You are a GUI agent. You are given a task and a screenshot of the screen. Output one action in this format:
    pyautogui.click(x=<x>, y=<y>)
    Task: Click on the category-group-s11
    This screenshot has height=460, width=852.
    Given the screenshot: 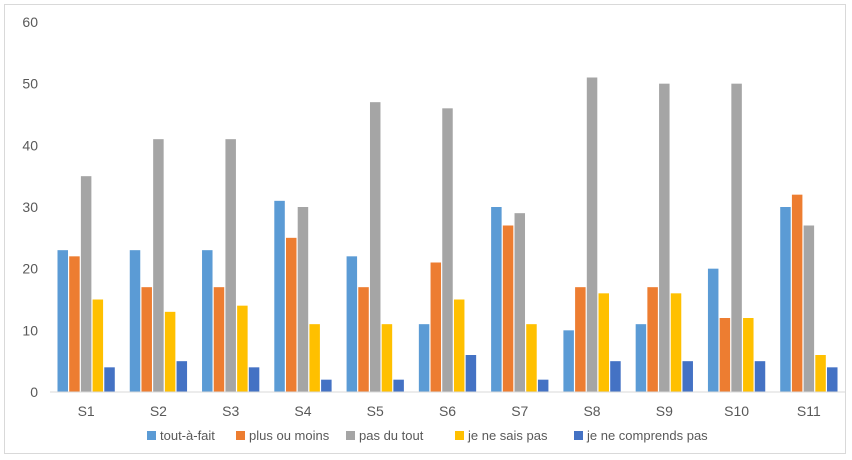 What is the action you would take?
    pyautogui.click(x=809, y=293)
    